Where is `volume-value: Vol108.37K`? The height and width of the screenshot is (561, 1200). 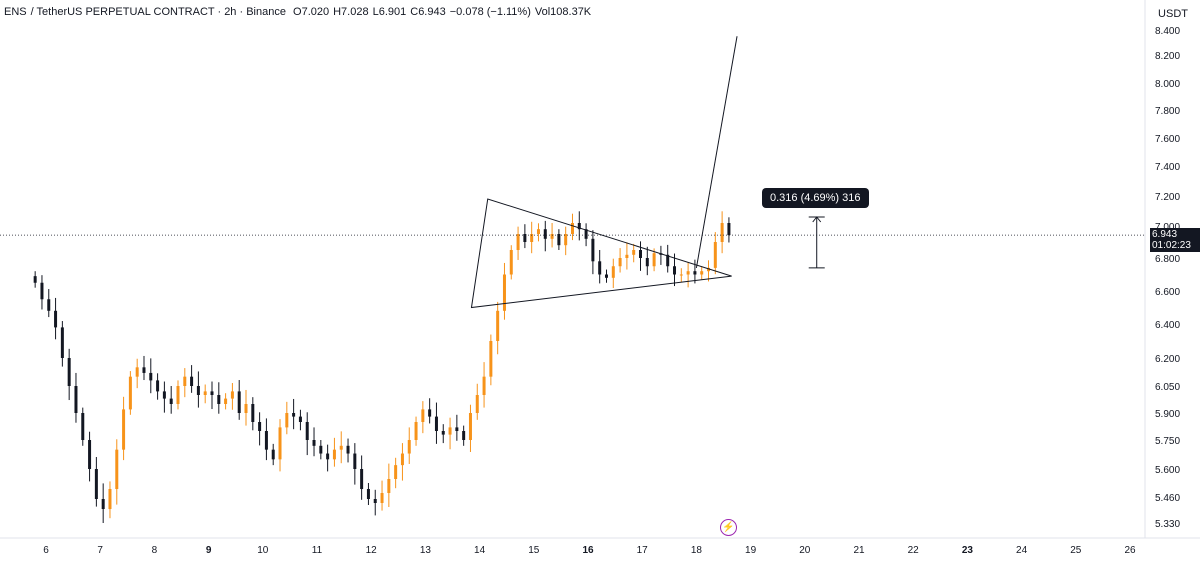 volume-value: Vol108.37K is located at coordinates (563, 12).